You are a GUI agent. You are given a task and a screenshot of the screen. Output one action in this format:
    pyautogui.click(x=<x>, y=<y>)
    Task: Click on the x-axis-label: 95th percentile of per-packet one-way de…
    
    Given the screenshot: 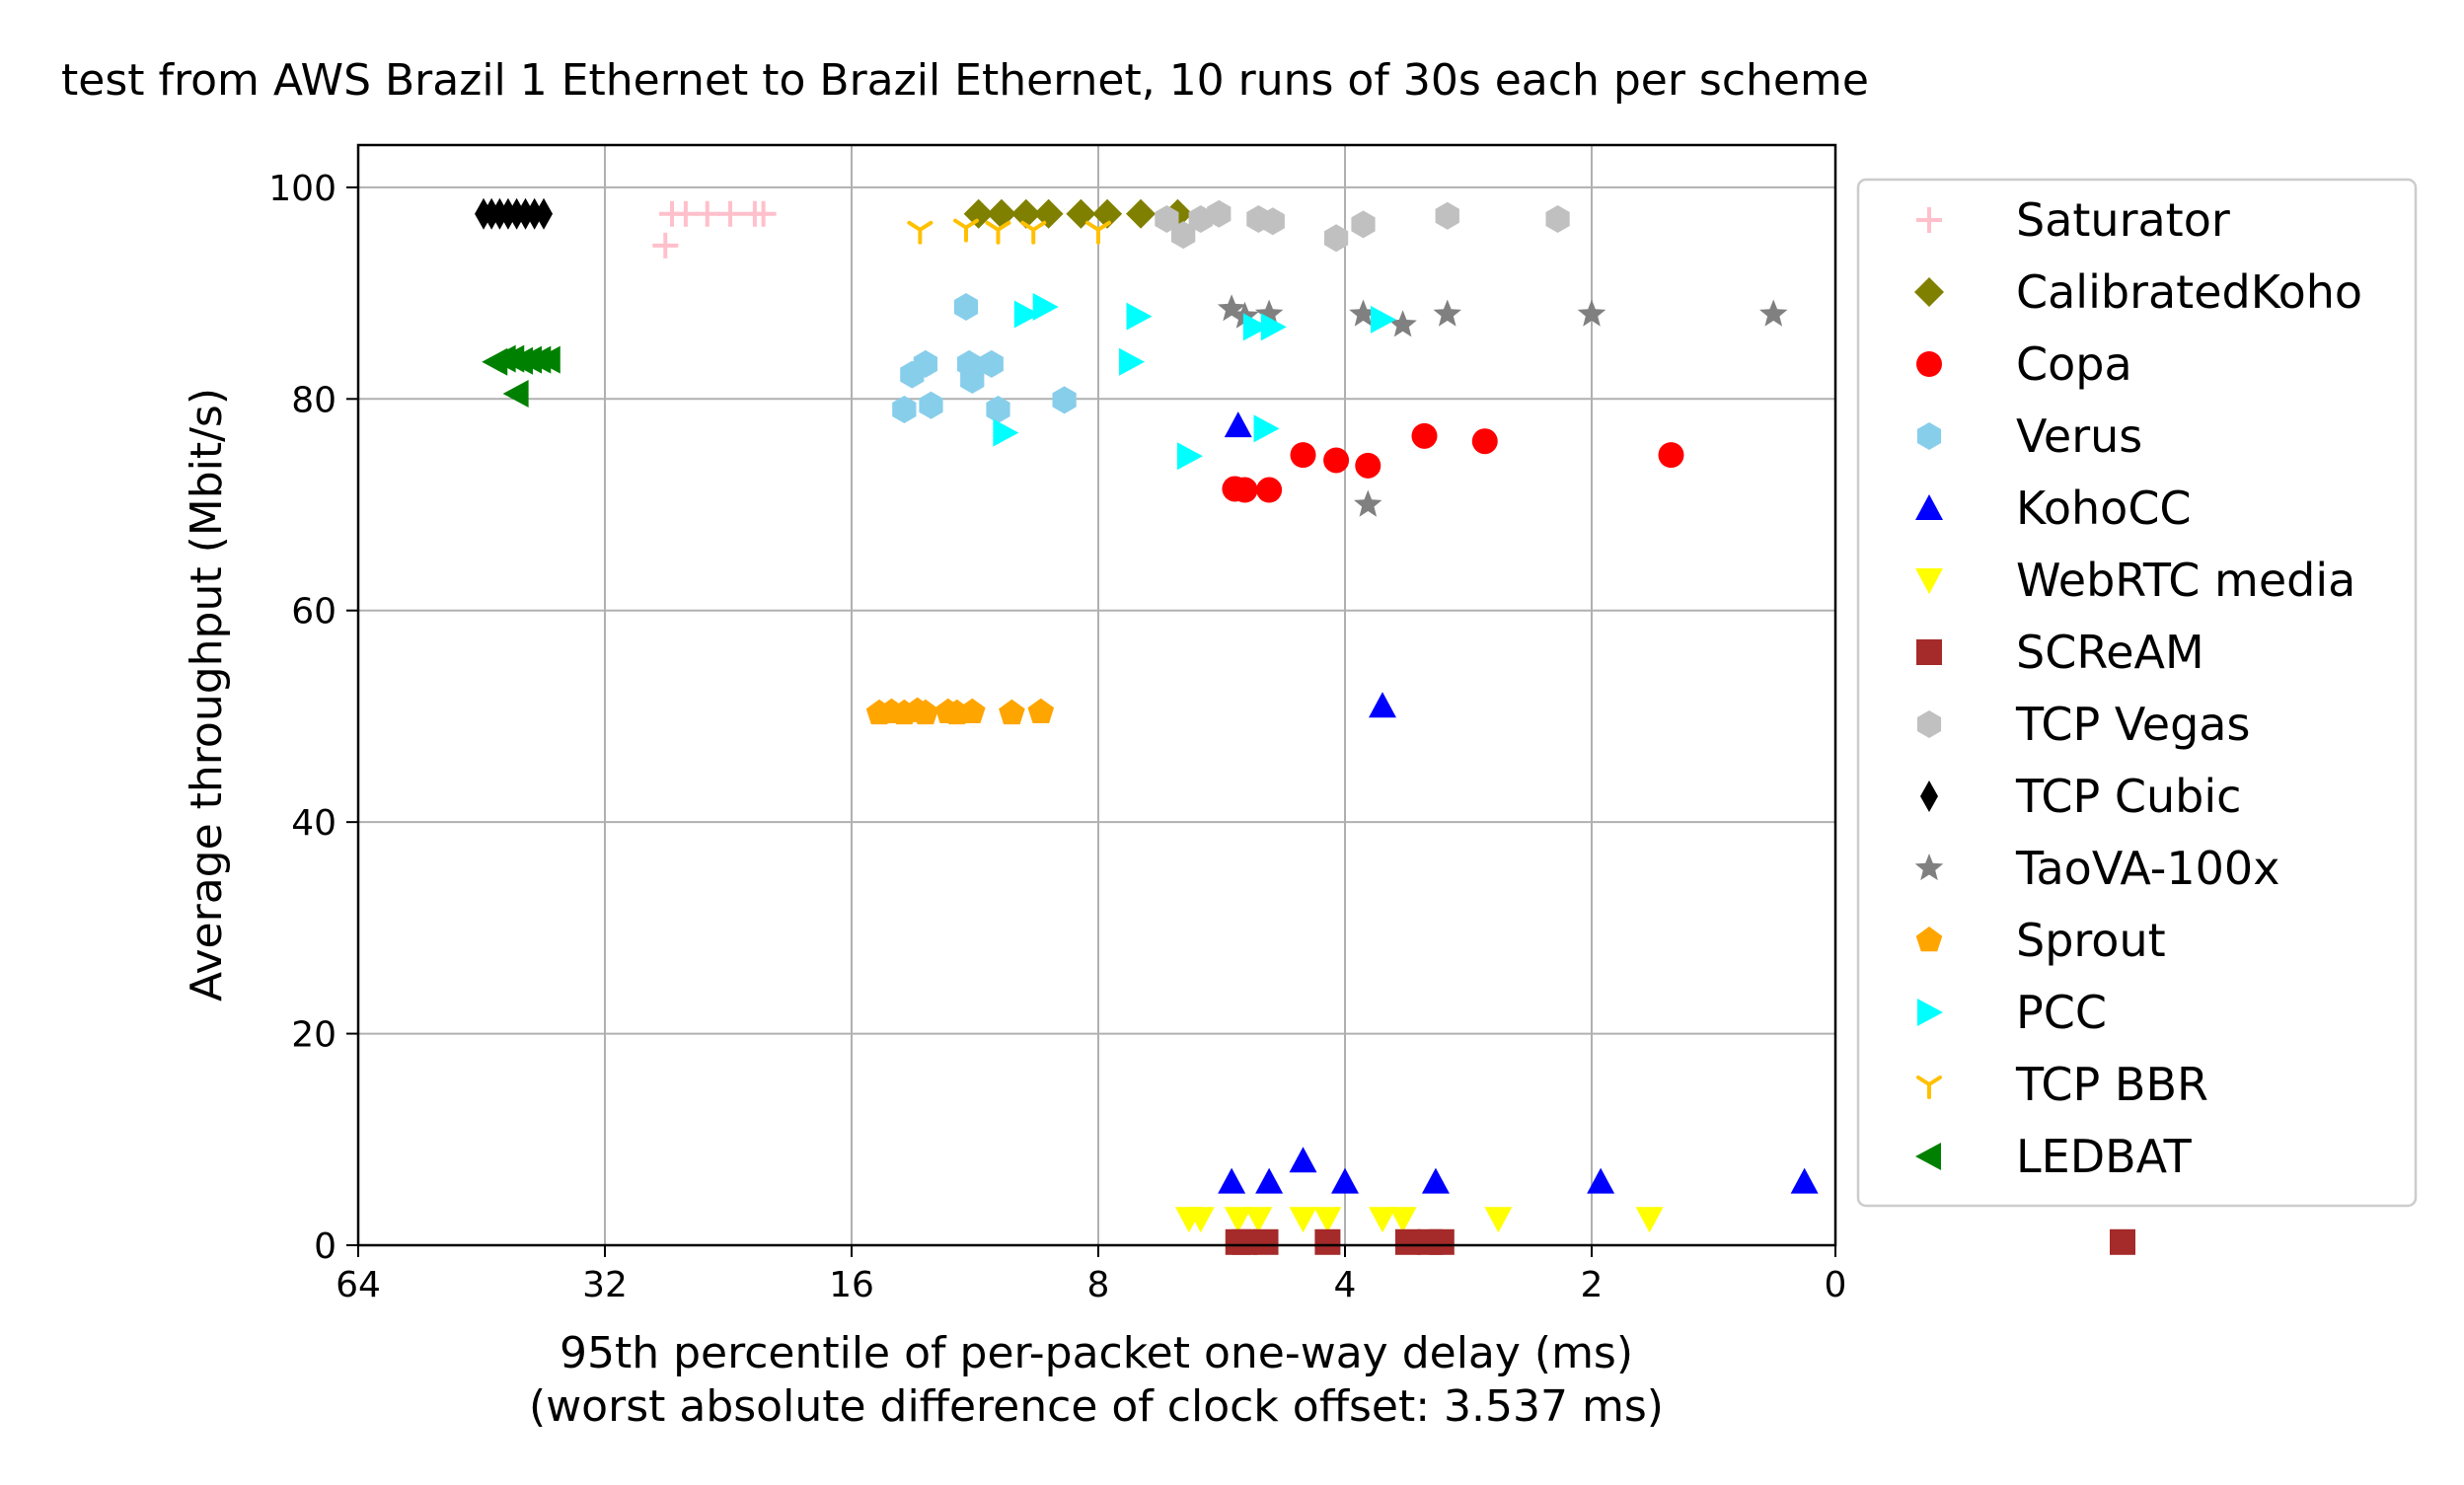 What is the action you would take?
    pyautogui.click(x=1096, y=1353)
    